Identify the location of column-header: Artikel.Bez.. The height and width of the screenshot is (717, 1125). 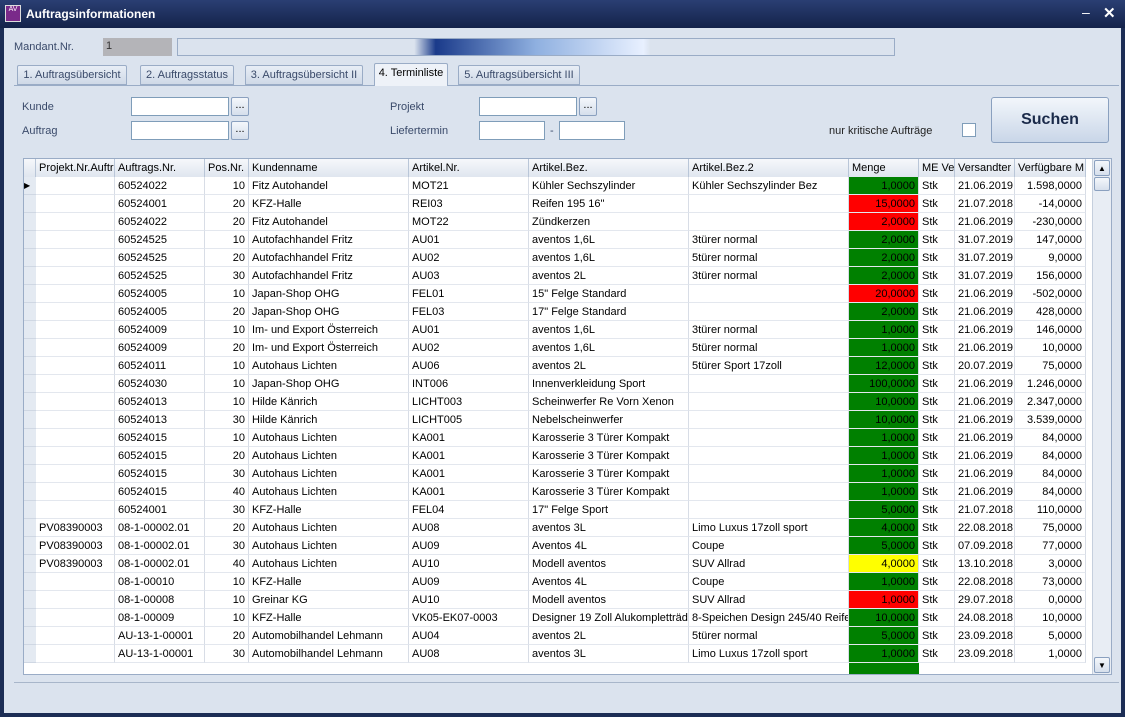
(609, 168).